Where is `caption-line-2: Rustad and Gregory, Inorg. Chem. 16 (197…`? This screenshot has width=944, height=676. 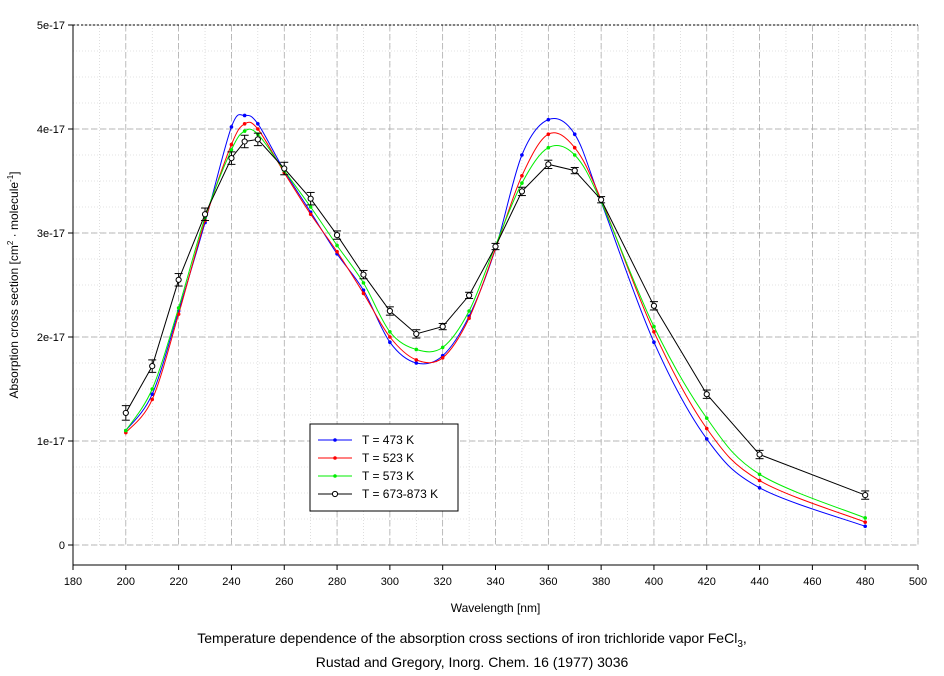
caption-line-2: Rustad and Gregory, Inorg. Chem. 16 (197… is located at coordinates (472, 662).